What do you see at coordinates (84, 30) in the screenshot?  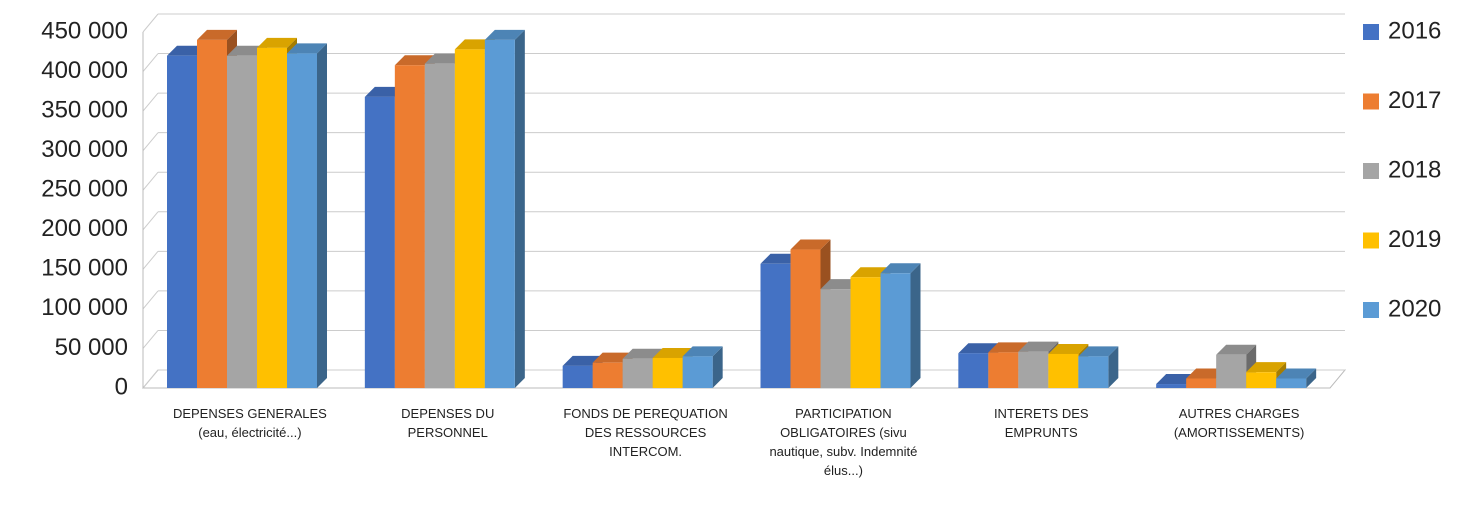 I see `y-tick-label: 450 000` at bounding box center [84, 30].